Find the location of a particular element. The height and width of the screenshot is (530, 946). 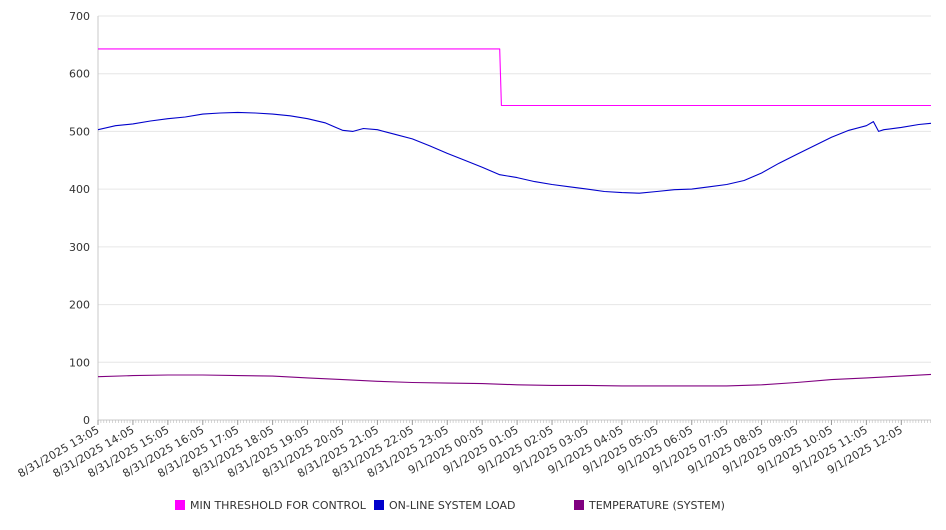

y-tick-label: 700 is located at coordinates (79, 16).